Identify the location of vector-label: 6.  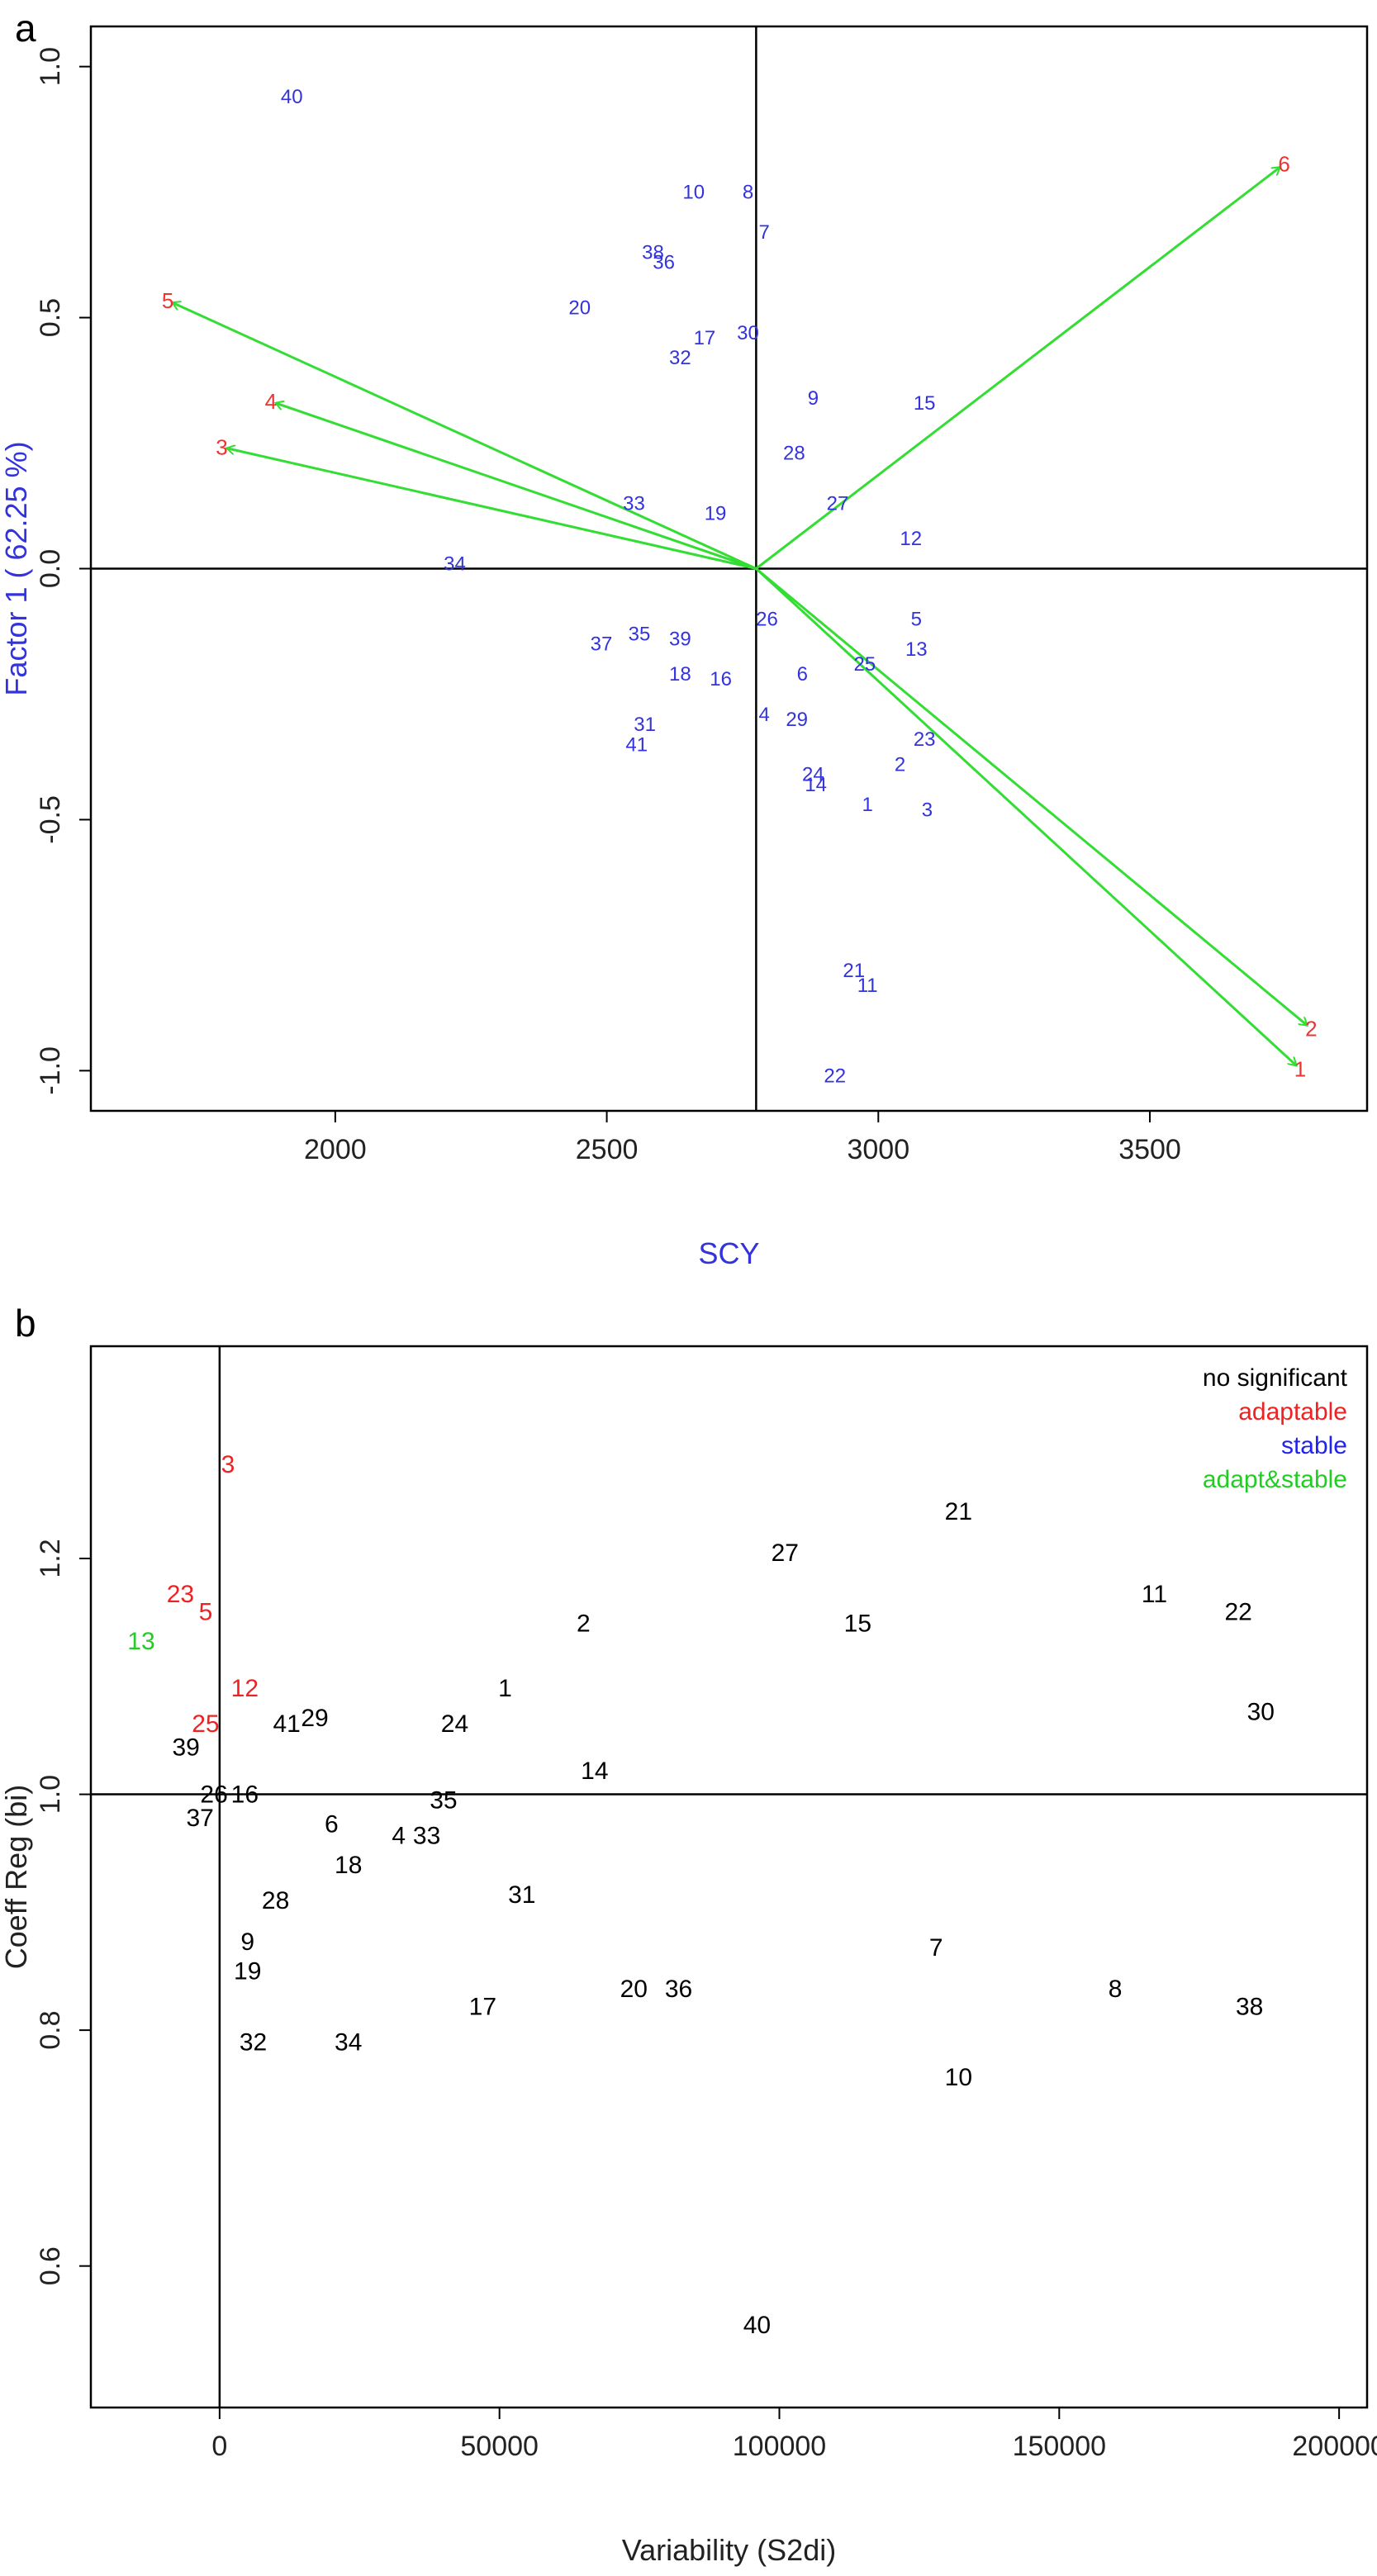
(1283, 164).